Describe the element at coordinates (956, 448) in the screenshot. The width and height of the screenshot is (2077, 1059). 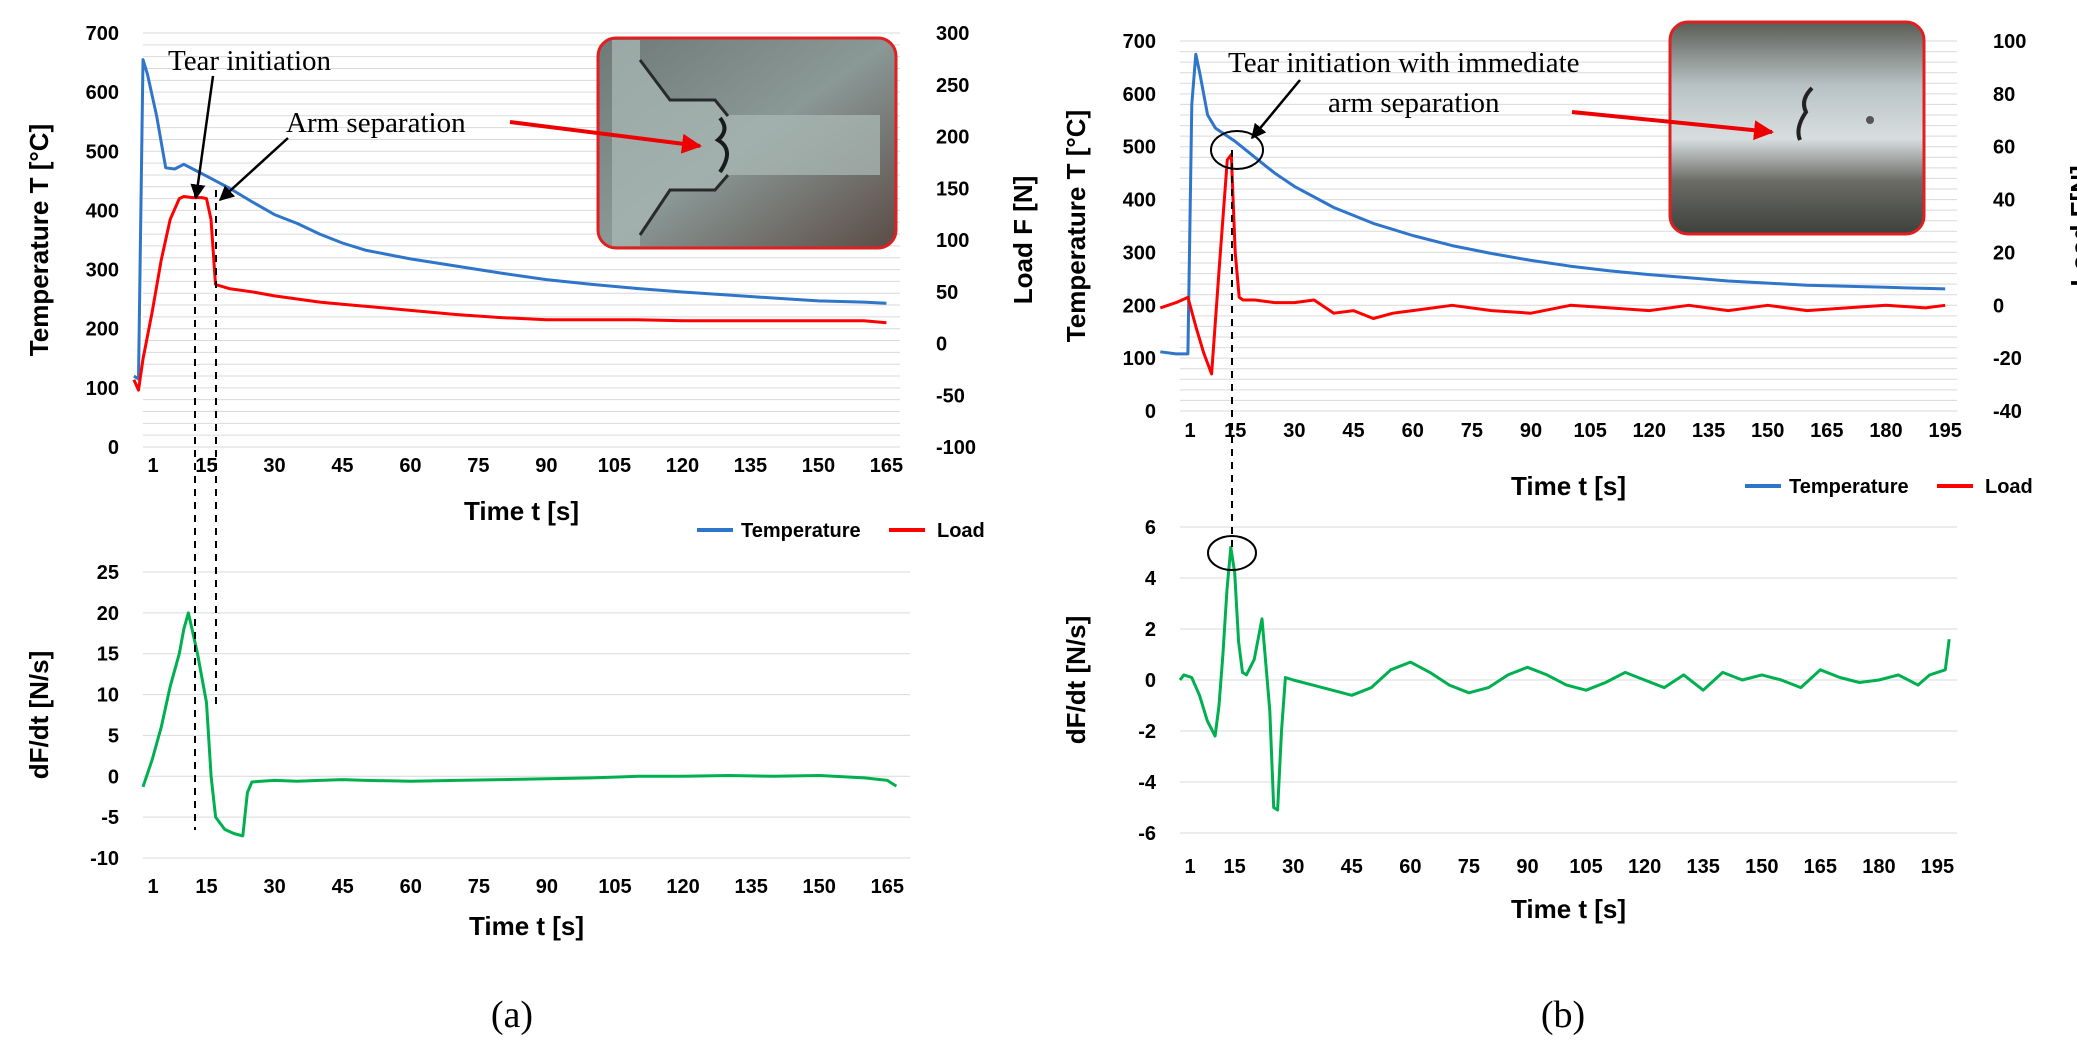
I see `y2-tick-label: -100` at that location.